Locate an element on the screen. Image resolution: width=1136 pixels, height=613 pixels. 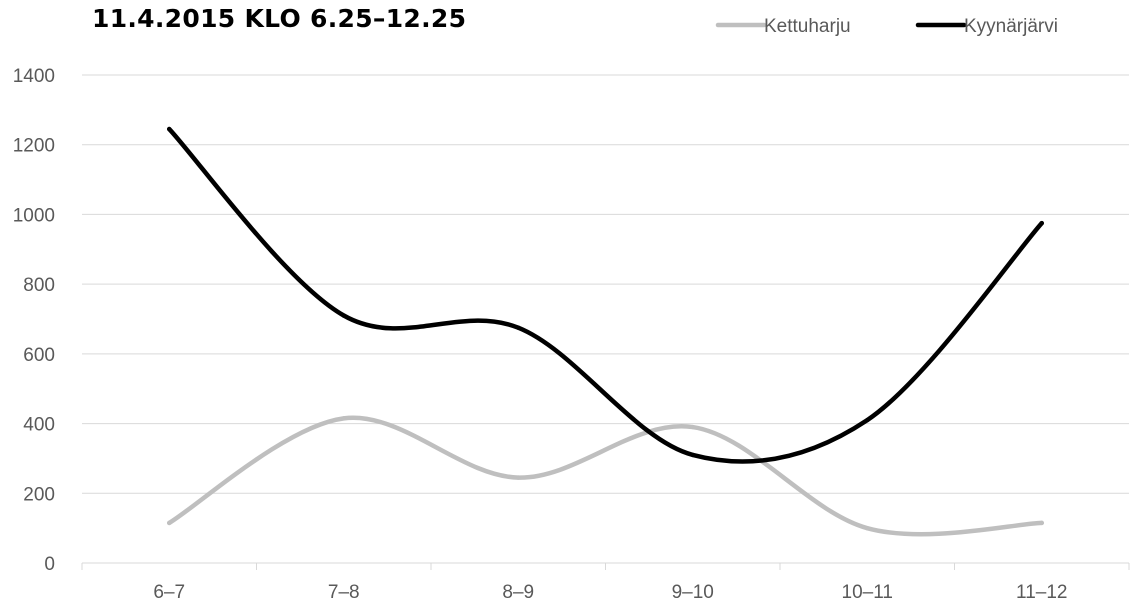
y-tick-label: 200 is located at coordinates (39, 494).